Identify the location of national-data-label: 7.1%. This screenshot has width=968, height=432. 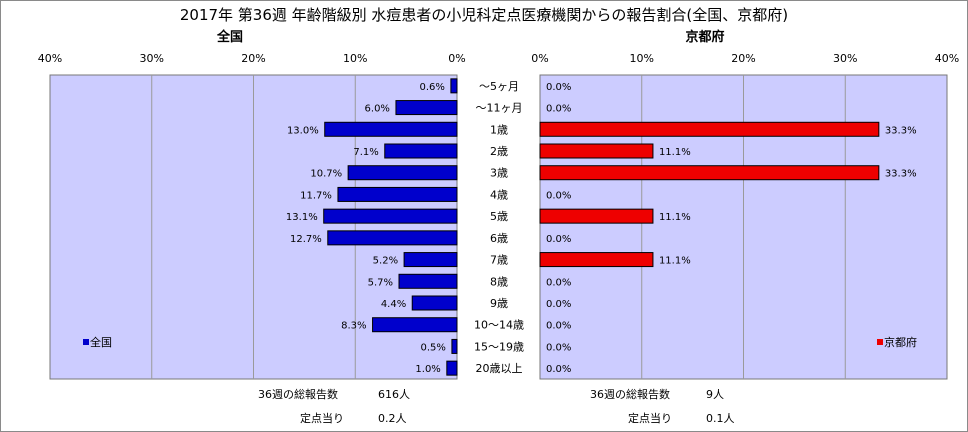
(365, 152).